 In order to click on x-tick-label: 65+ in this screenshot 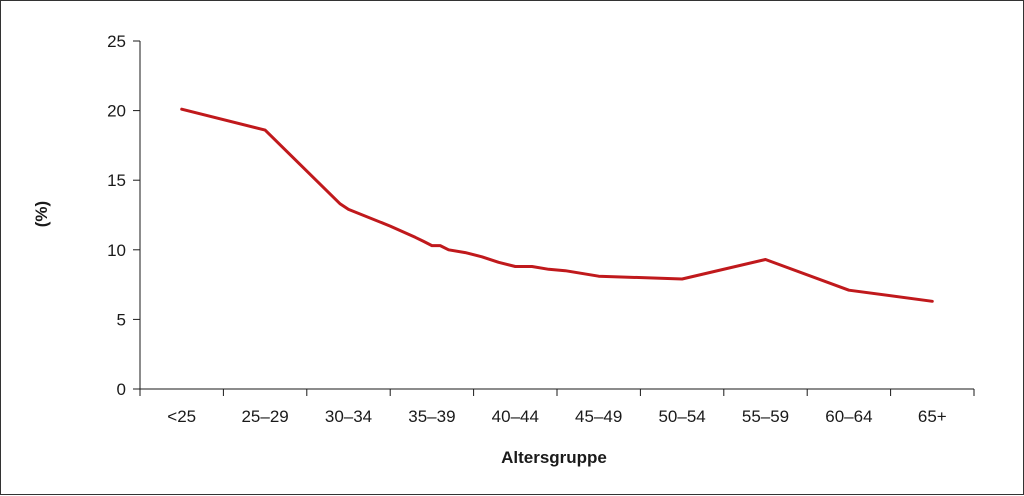, I will do `click(932, 416)`.